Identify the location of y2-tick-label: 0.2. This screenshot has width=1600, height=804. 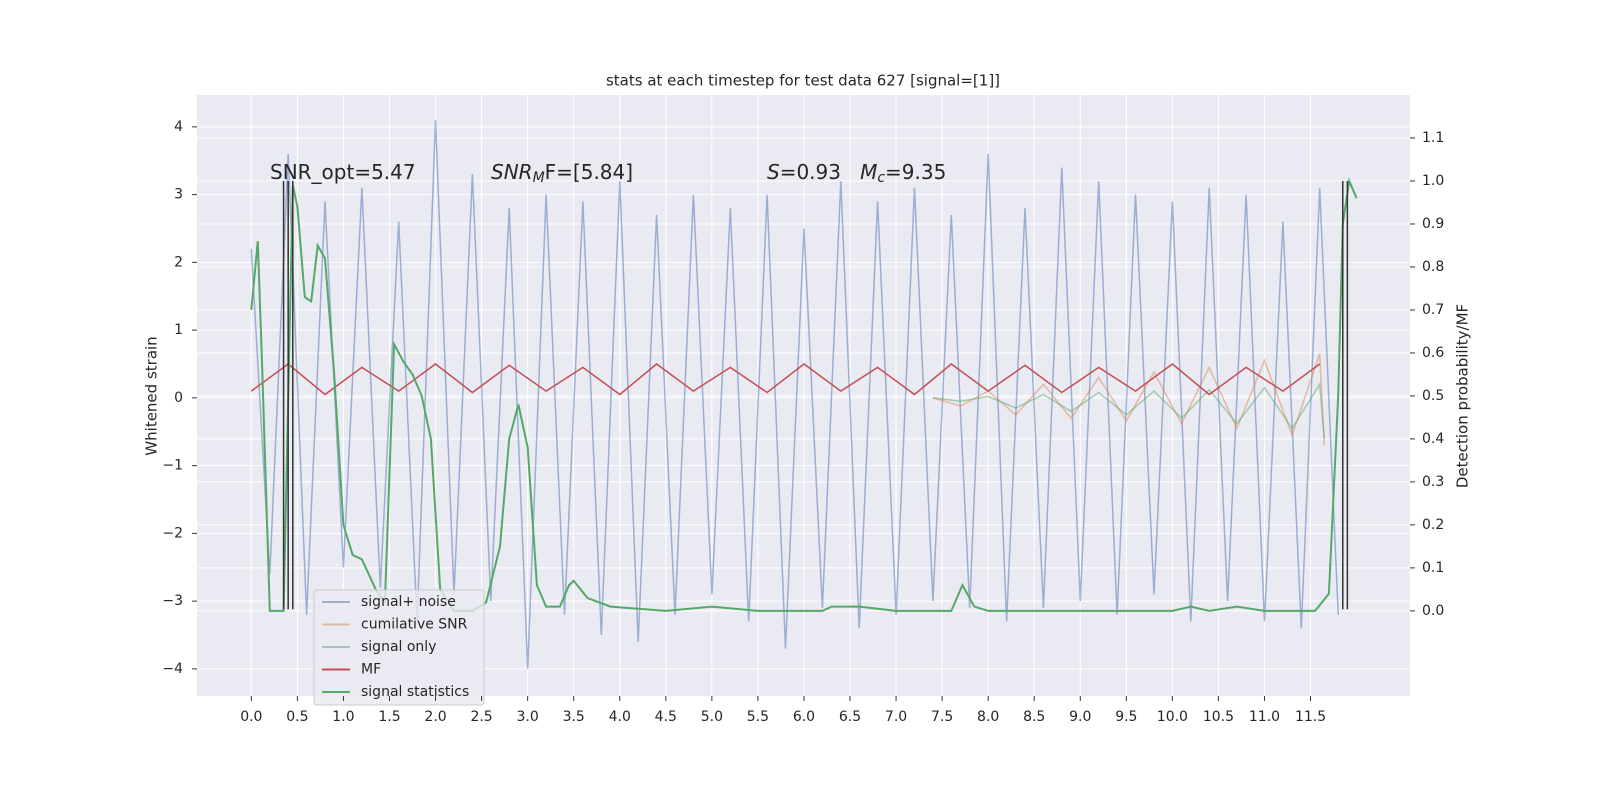
(1433, 525).